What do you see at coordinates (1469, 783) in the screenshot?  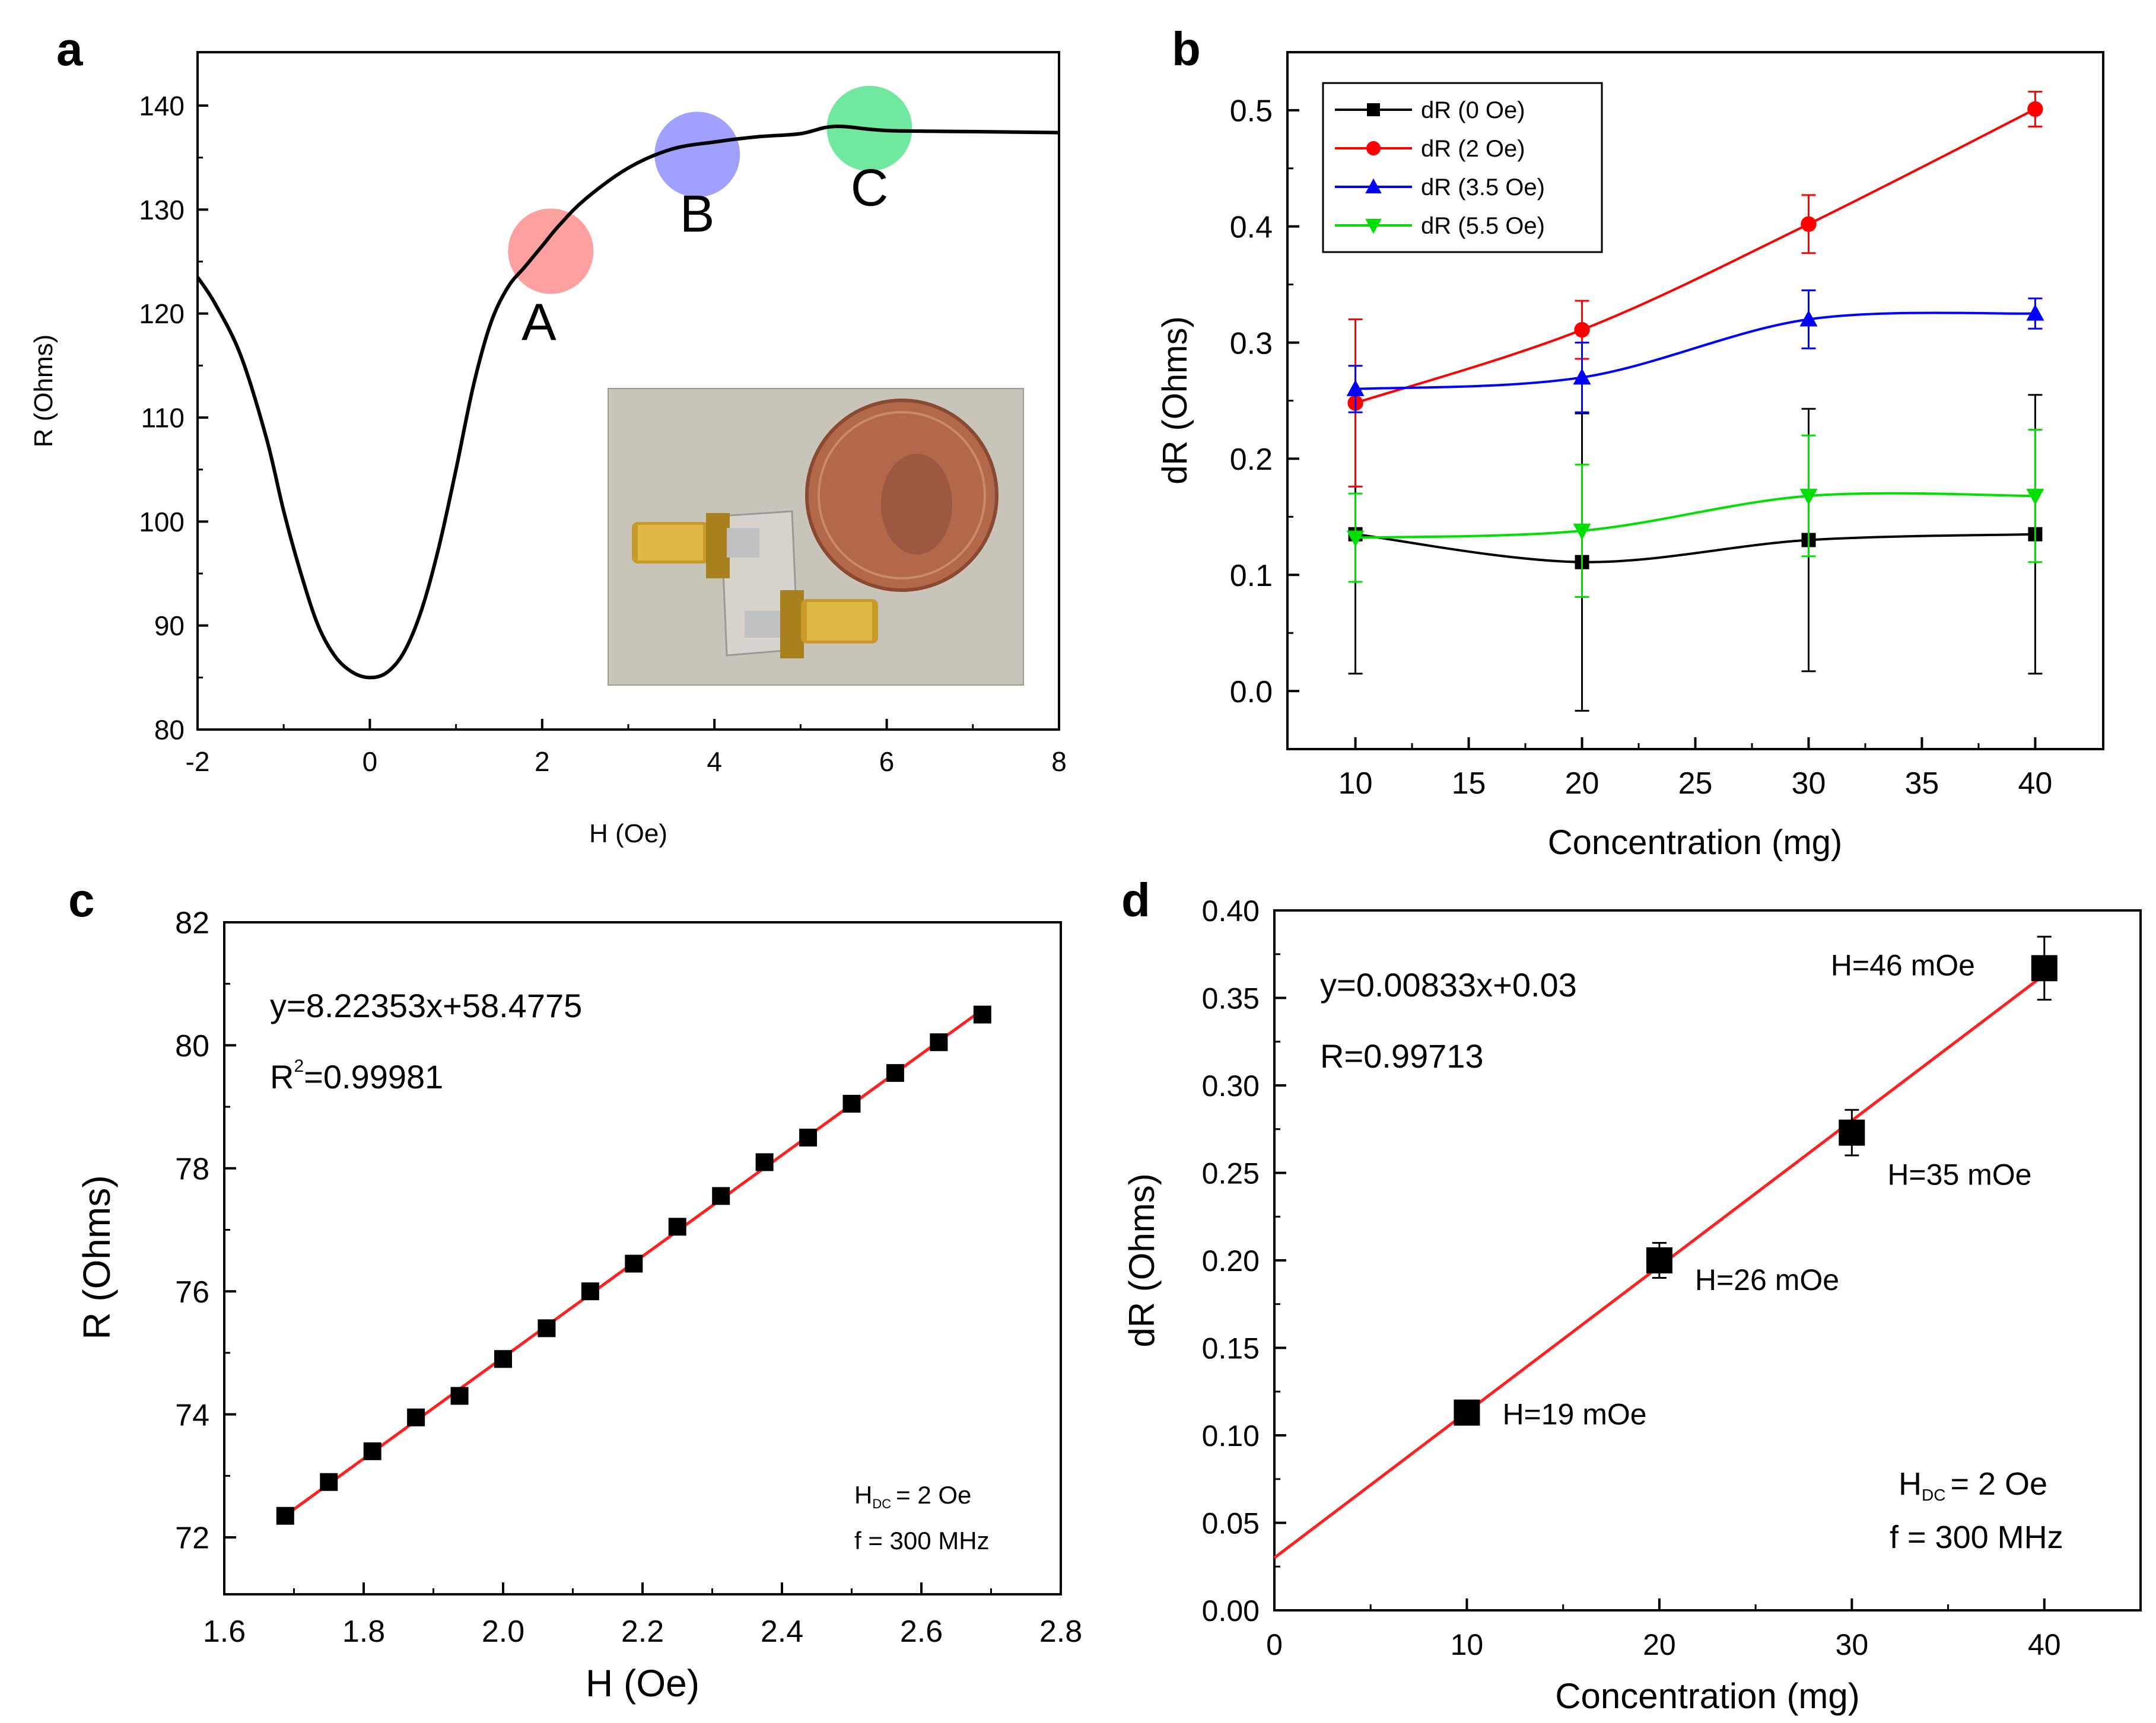 I see `x-tick-label: 15` at bounding box center [1469, 783].